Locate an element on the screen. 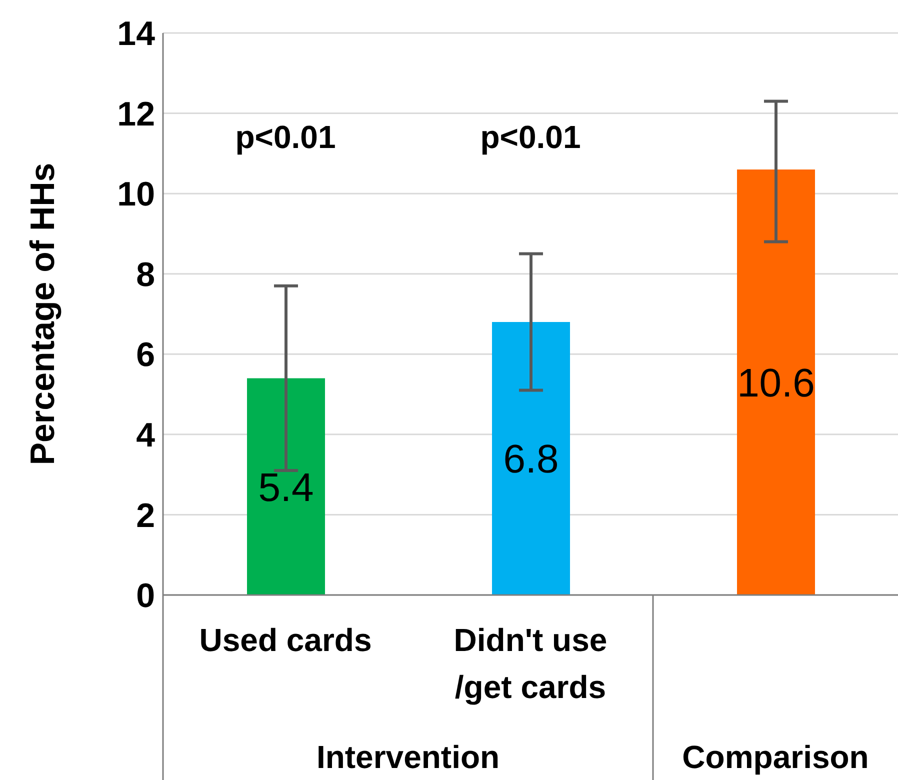 Image resolution: width=898 pixels, height=780 pixels. y-tick-label: 2 is located at coordinates (145, 515).